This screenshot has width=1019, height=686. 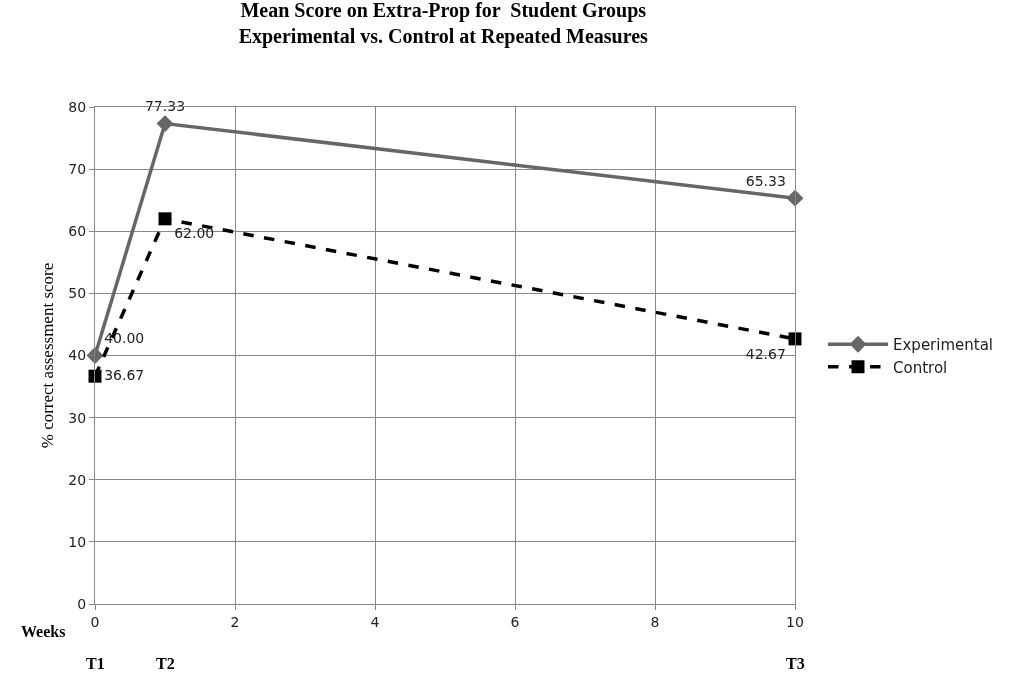 I want to click on y-tick-label: 80, so click(x=77, y=106).